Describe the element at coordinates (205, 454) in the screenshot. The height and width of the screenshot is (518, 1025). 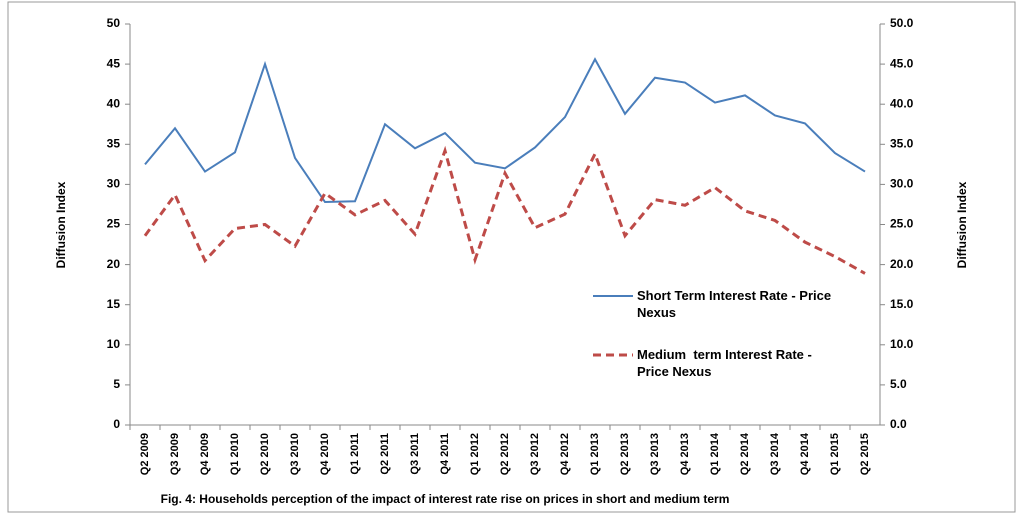
I see `x-tick-label: Q4 2009` at that location.